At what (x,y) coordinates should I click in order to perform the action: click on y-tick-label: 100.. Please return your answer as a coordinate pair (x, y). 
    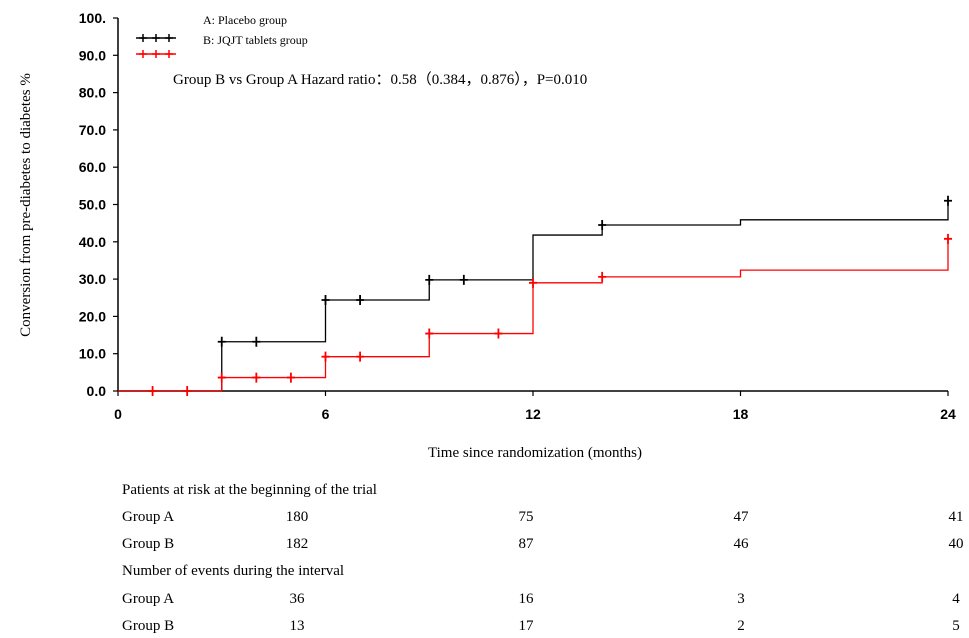
    Looking at the image, I should click on (92, 18).